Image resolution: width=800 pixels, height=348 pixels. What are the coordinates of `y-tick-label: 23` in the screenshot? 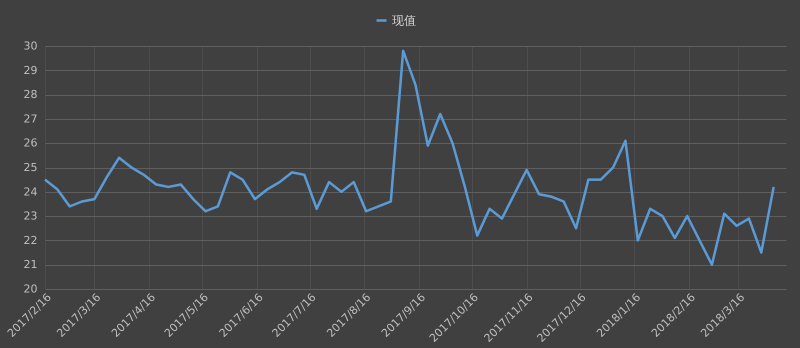 It's located at (31, 216).